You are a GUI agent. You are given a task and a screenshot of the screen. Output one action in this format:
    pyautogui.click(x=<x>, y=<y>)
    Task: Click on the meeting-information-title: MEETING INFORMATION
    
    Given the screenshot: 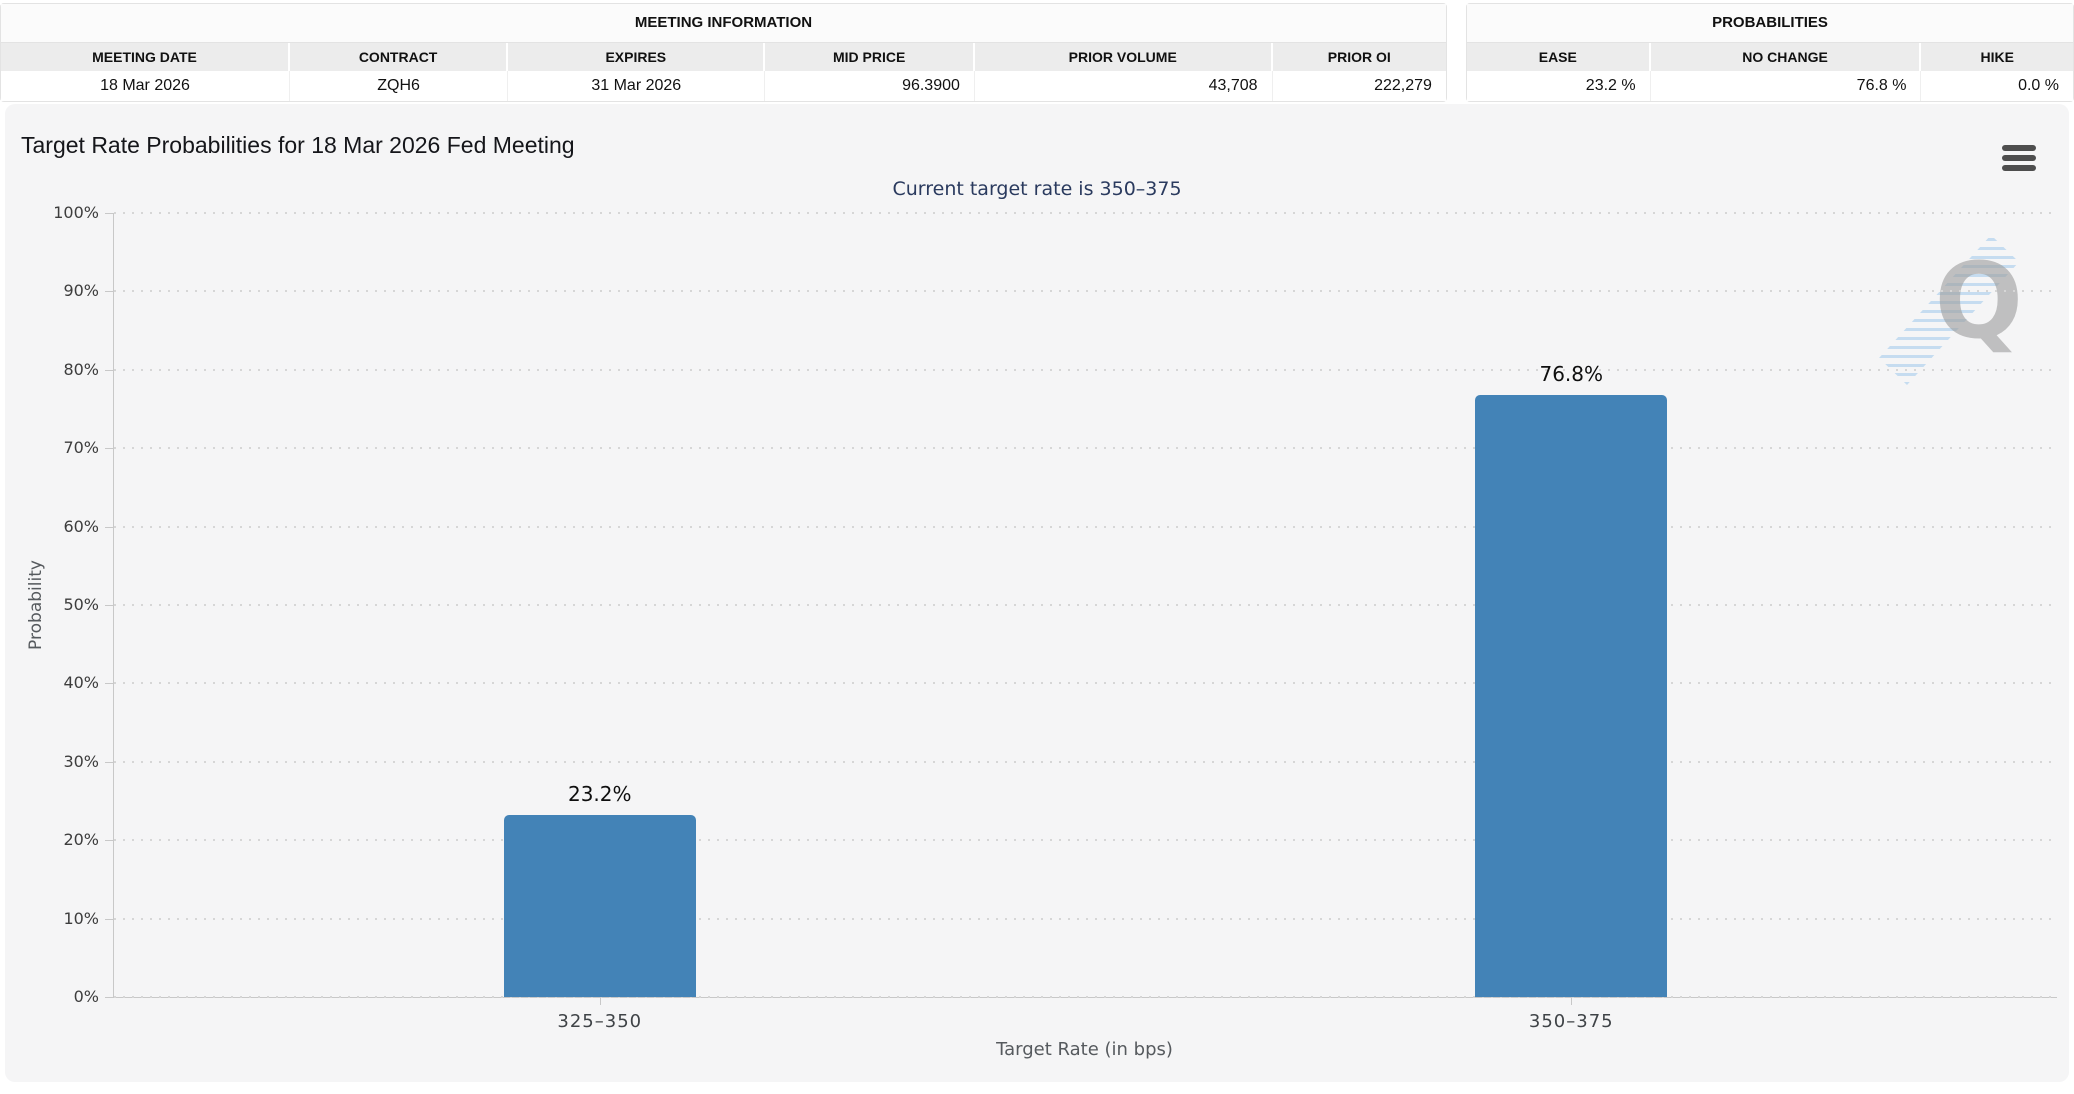 What is the action you would take?
    pyautogui.click(x=723, y=23)
    